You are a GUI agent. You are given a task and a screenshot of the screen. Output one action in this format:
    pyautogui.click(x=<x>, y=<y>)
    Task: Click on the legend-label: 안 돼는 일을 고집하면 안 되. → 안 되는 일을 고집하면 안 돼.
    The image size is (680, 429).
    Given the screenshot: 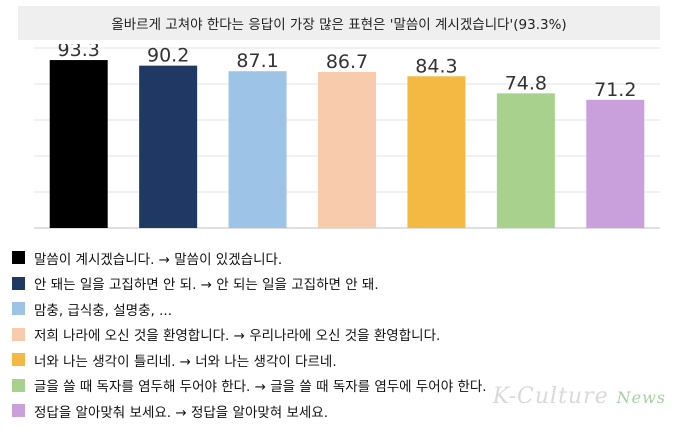 What is the action you would take?
    pyautogui.click(x=206, y=285)
    